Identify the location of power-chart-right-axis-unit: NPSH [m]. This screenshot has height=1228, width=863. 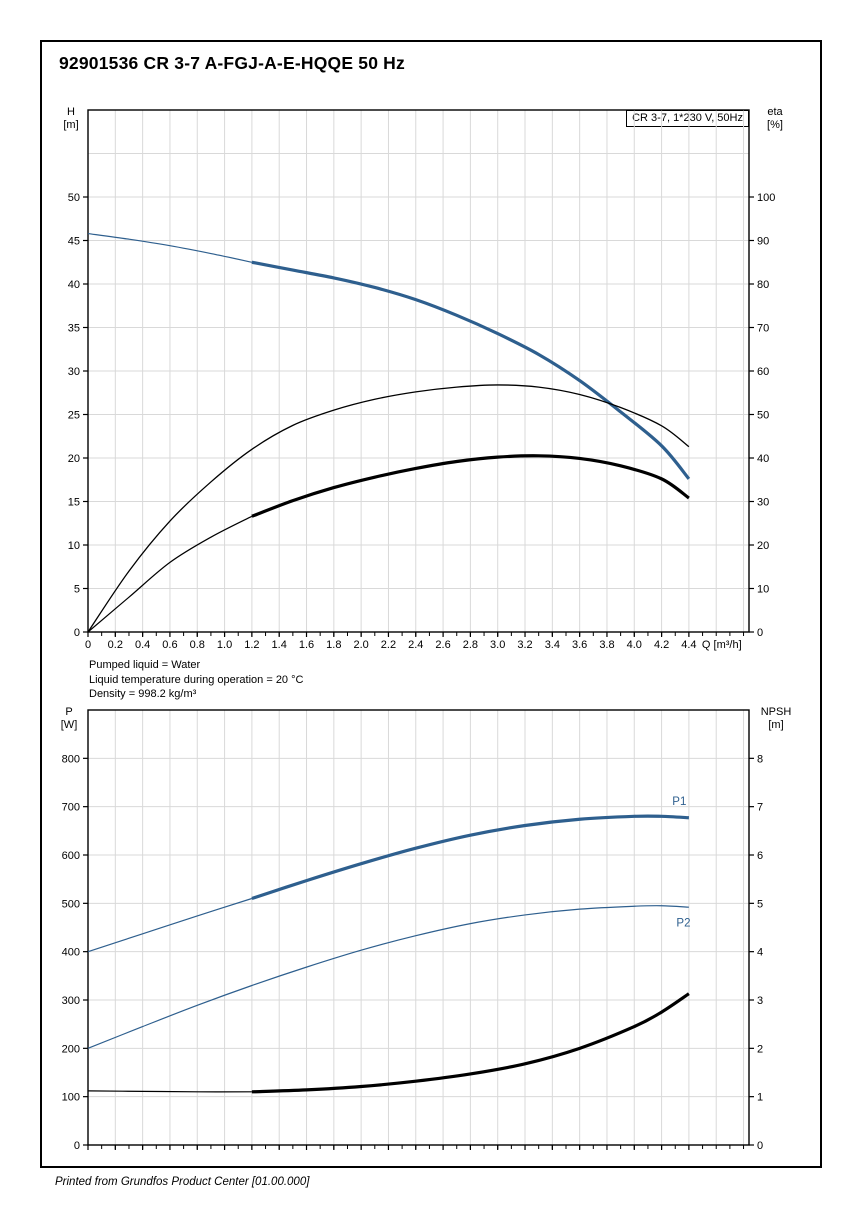
(776, 718).